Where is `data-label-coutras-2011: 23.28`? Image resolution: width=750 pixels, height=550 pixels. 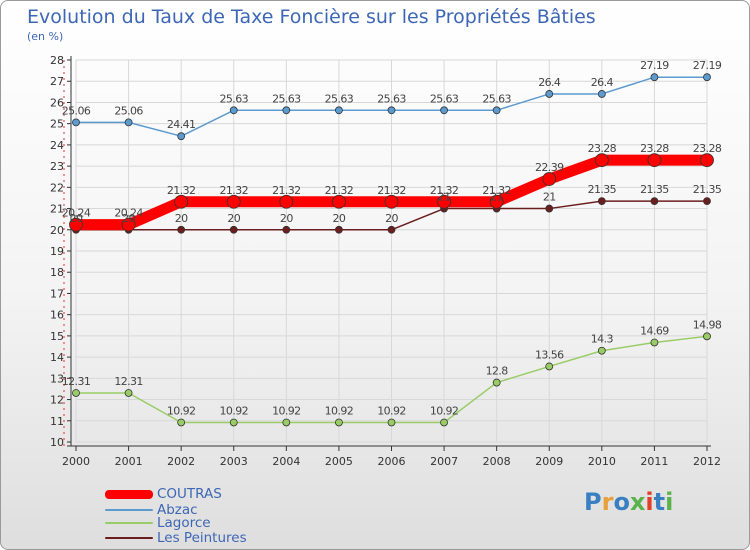 data-label-coutras-2011: 23.28 is located at coordinates (654, 148).